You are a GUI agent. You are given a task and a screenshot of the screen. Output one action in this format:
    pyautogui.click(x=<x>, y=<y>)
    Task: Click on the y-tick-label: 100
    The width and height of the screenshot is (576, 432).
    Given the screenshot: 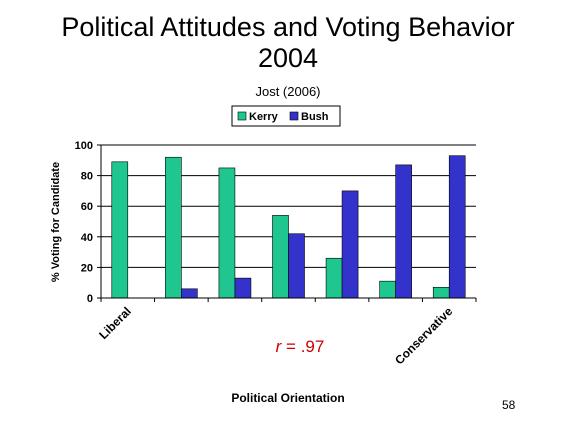 What is the action you would take?
    pyautogui.click(x=84, y=146)
    